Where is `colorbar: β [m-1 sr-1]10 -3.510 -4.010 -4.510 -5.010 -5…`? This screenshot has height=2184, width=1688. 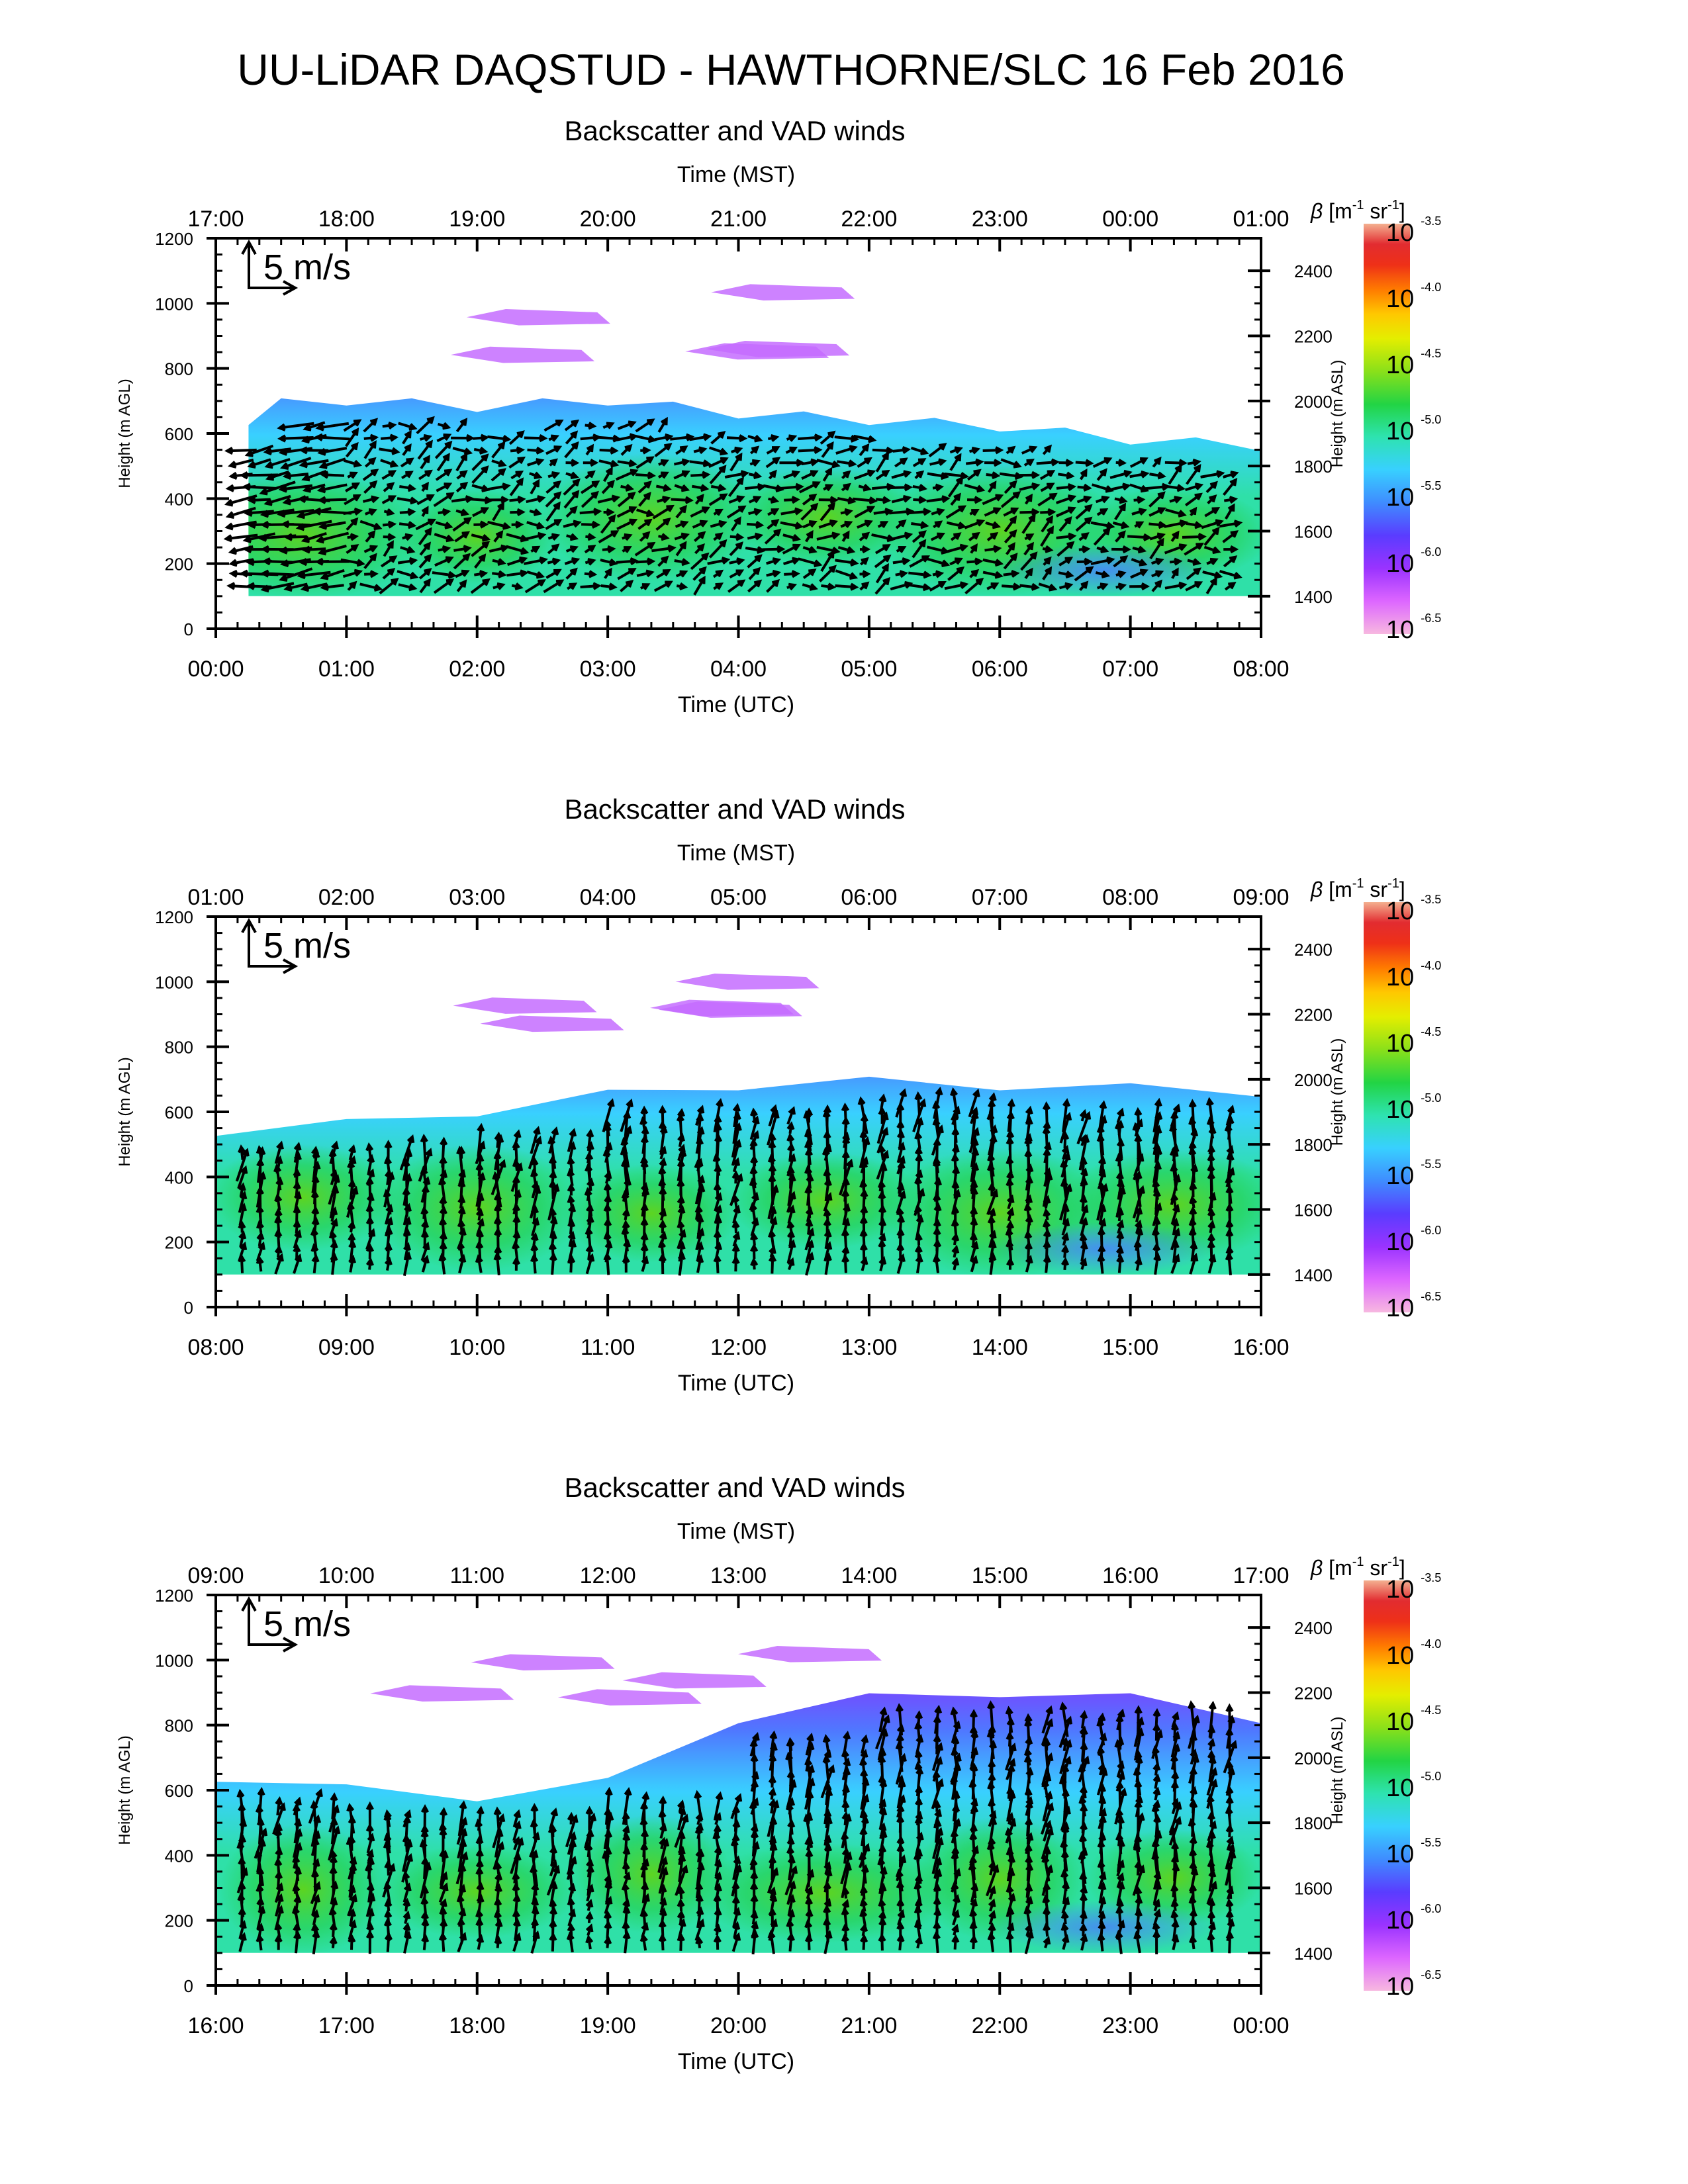 colorbar: β [m-1 sr-1]10 -3.510 -4.010 -4.510 -5.010 -5… is located at coordinates (1376, 421).